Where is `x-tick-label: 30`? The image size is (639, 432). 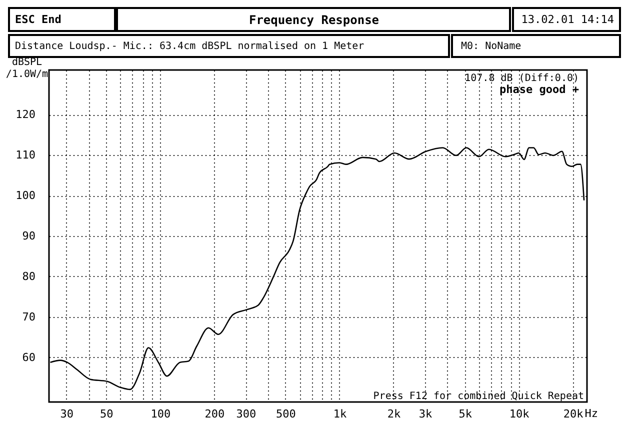 x-tick-label: 30 is located at coordinates (67, 414).